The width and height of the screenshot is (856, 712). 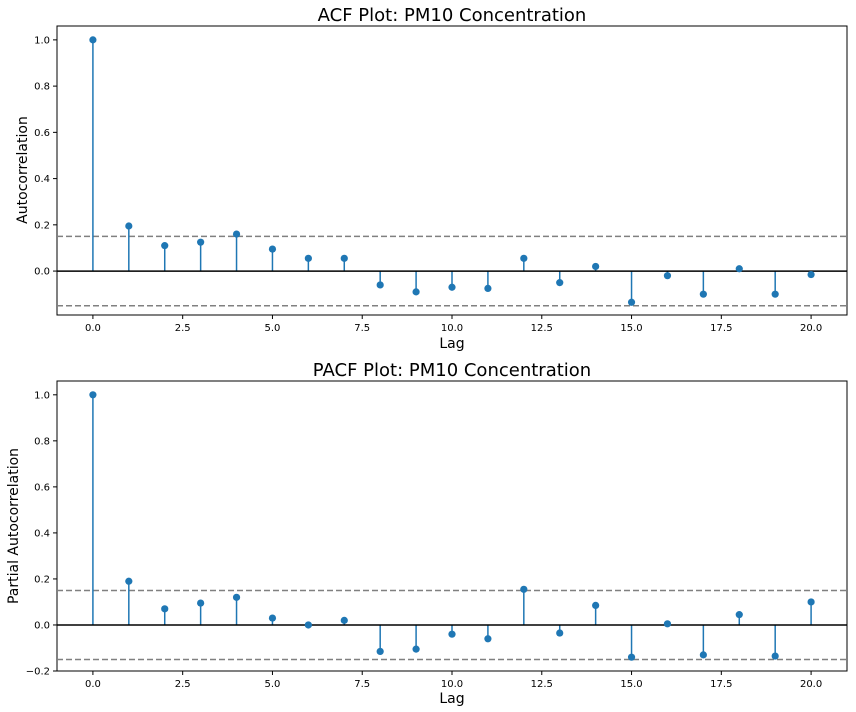 What do you see at coordinates (14, 526) in the screenshot?
I see `pacf-ylabel: Partial Autocorrelation` at bounding box center [14, 526].